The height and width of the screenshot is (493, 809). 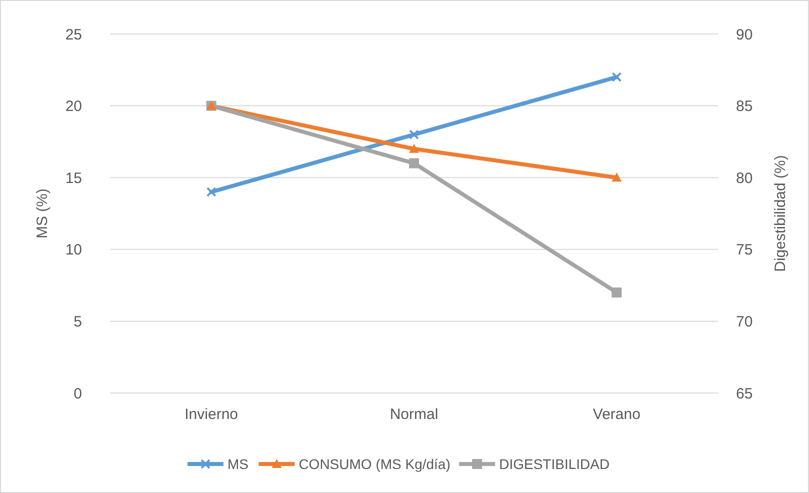 What do you see at coordinates (744, 321) in the screenshot?
I see `y2-tick-label: 70` at bounding box center [744, 321].